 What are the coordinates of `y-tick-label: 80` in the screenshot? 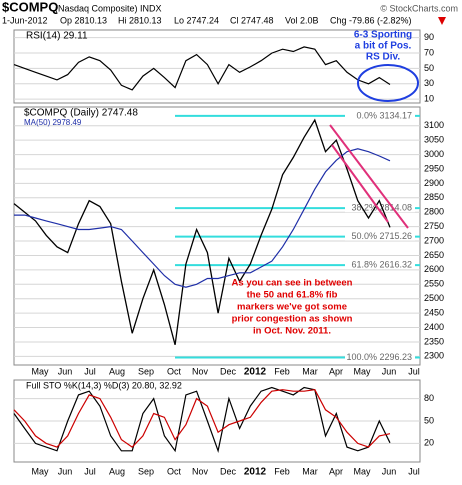 It's located at (429, 398).